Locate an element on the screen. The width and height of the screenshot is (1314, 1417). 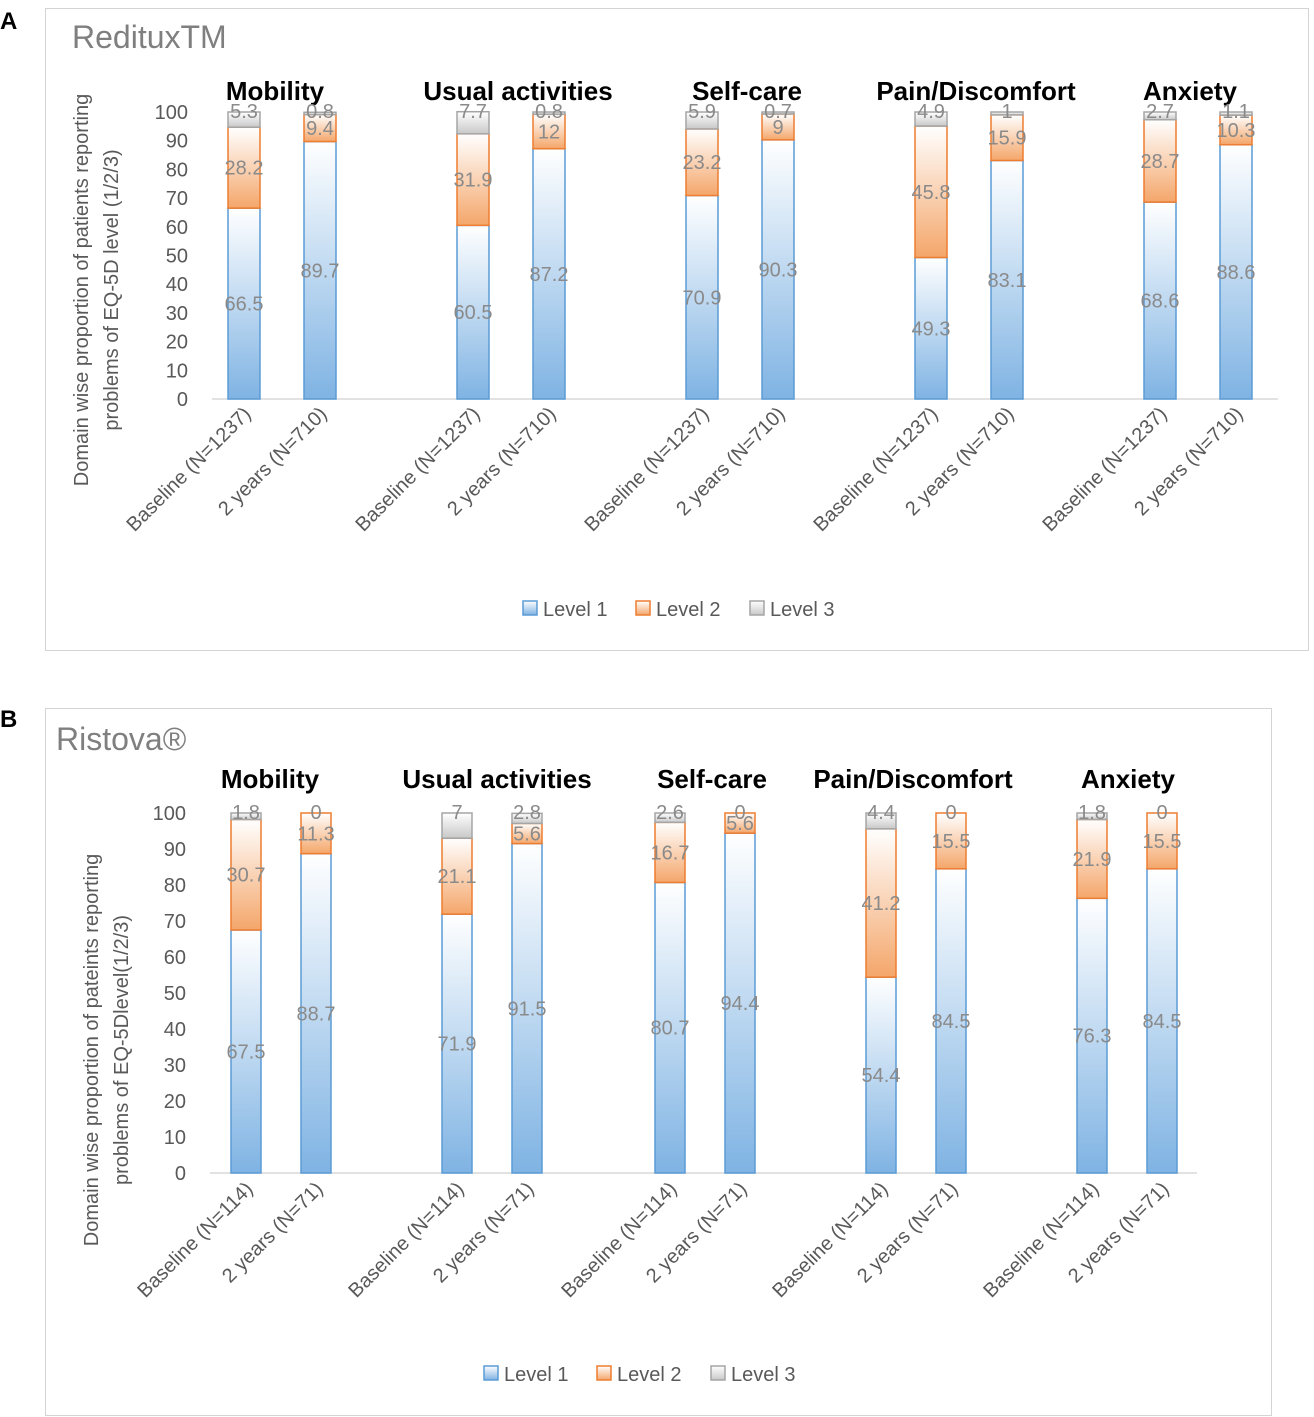
data-label: 1.1 is located at coordinates (1236, 112).